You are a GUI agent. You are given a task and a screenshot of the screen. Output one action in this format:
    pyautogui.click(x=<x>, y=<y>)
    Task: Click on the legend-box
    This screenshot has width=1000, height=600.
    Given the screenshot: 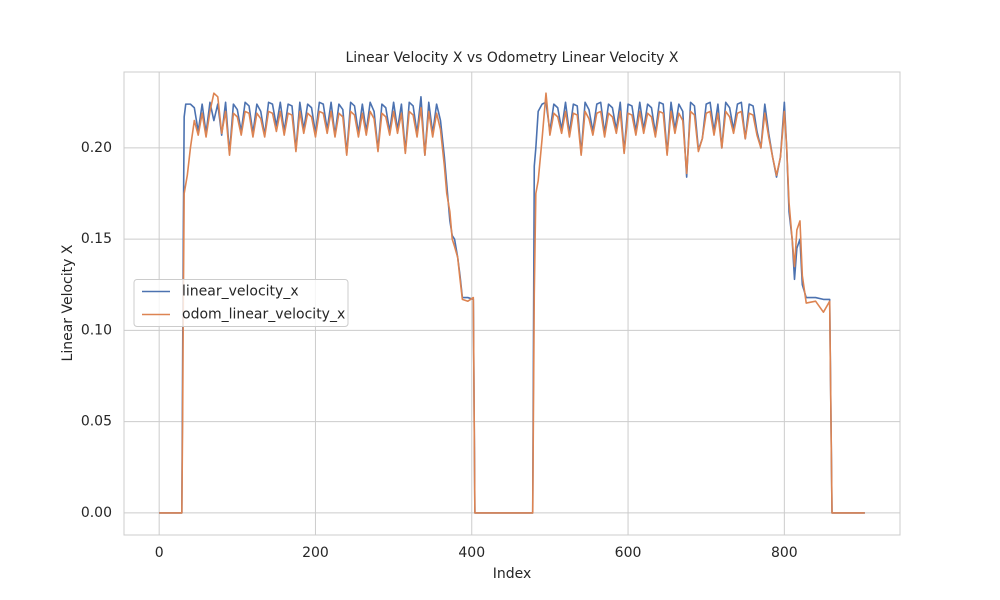 What is the action you would take?
    pyautogui.click(x=241, y=303)
    